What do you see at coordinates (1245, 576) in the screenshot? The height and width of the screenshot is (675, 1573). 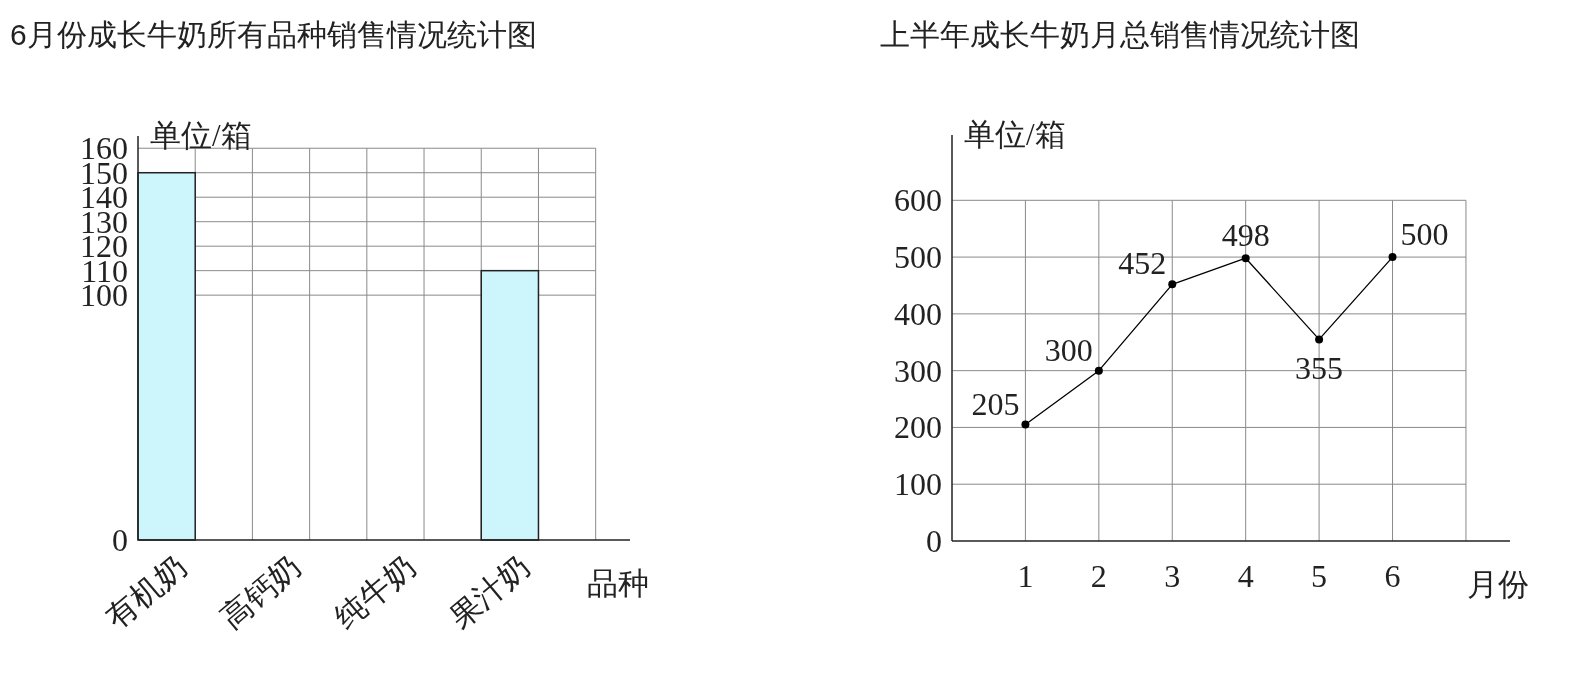 I see `x-tick-label: 4` at bounding box center [1245, 576].